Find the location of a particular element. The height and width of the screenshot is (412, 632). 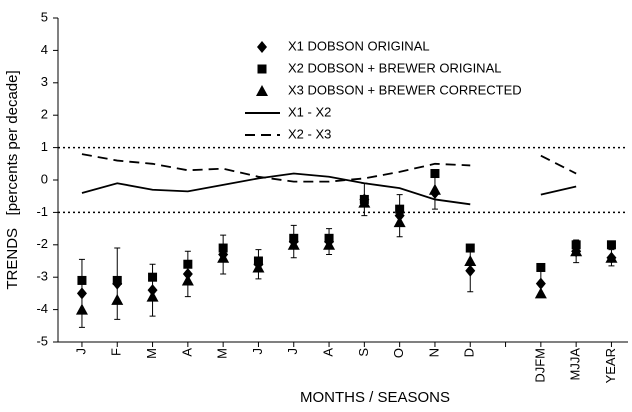

legend-label: X1 DOBSON ORIGINAL is located at coordinates (359, 45).